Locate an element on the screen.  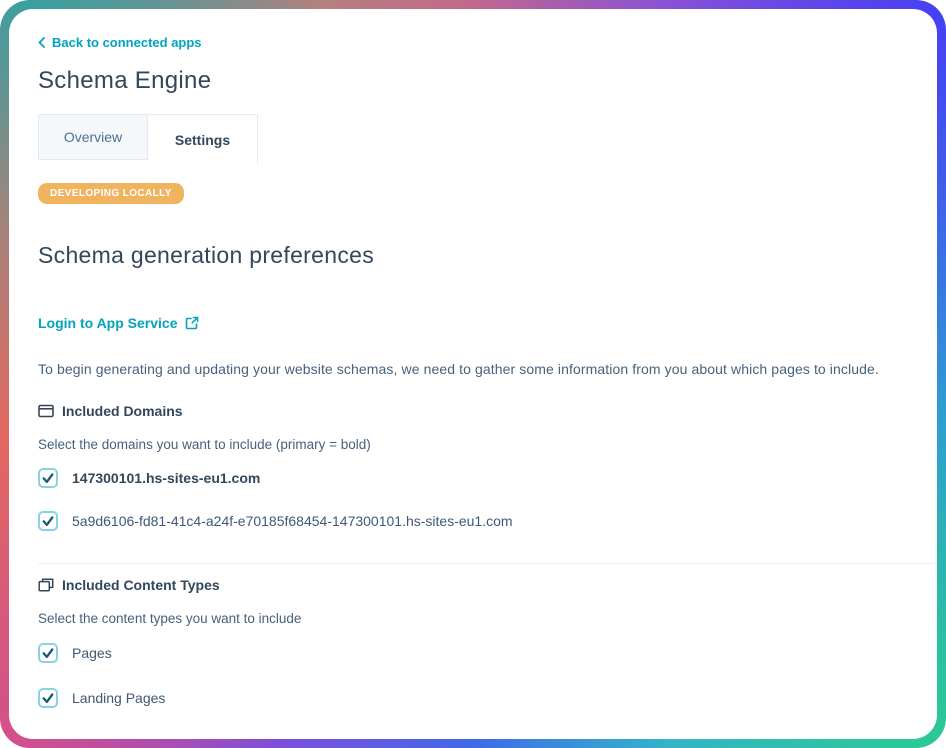
landing-pages-checkbox is located at coordinates (48, 698).